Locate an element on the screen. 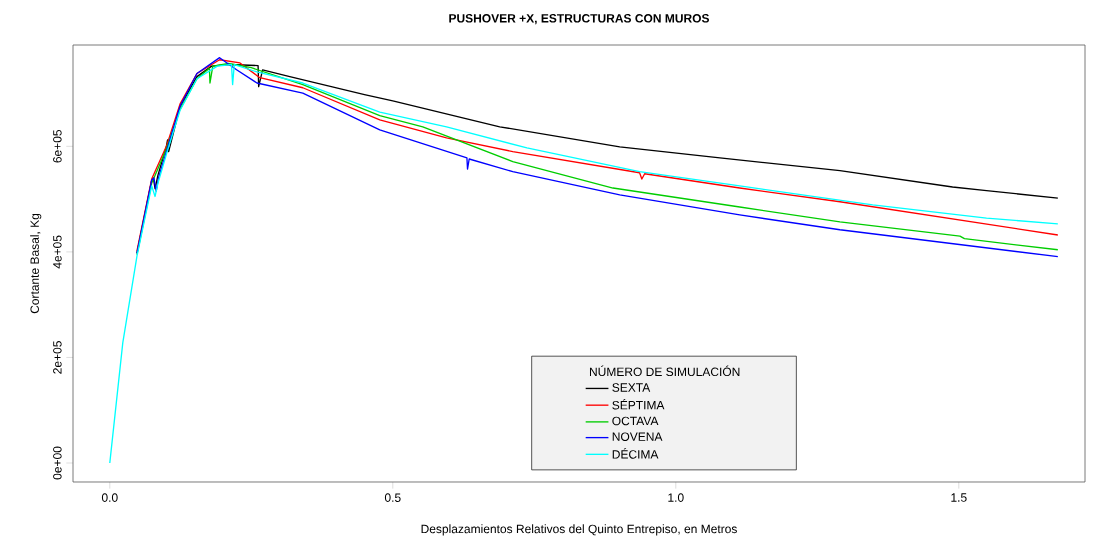 This screenshot has height=546, width=1099. y-axis-title: Cortante Basal, Kg is located at coordinates (36, 263).